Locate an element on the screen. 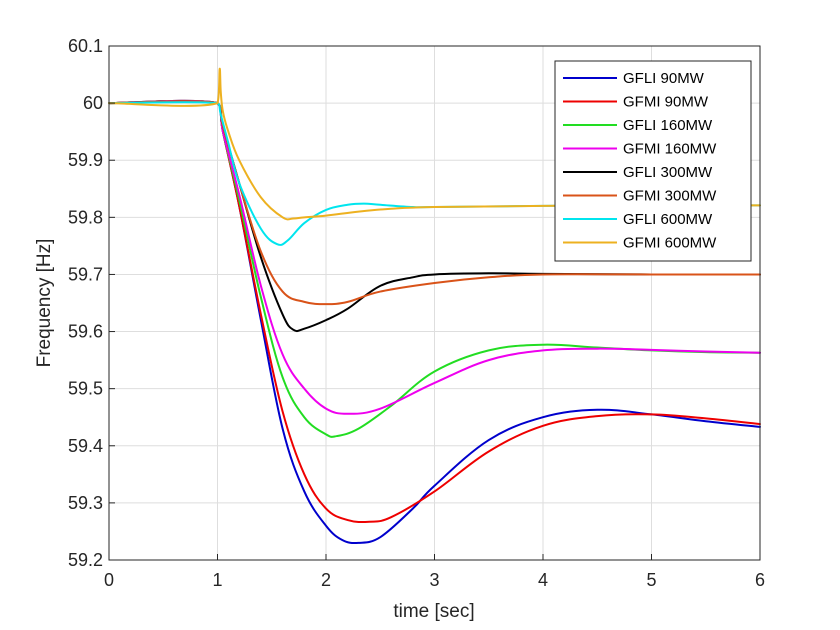 Image resolution: width=840 pixels, height=630 pixels. x-axis-label: time [sec] is located at coordinates (433, 611).